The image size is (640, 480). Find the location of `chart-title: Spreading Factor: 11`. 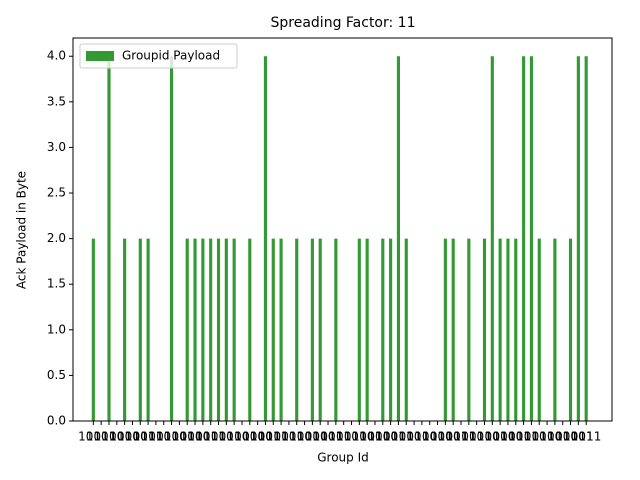

chart-title: Spreading Factor: 11 is located at coordinates (343, 23).